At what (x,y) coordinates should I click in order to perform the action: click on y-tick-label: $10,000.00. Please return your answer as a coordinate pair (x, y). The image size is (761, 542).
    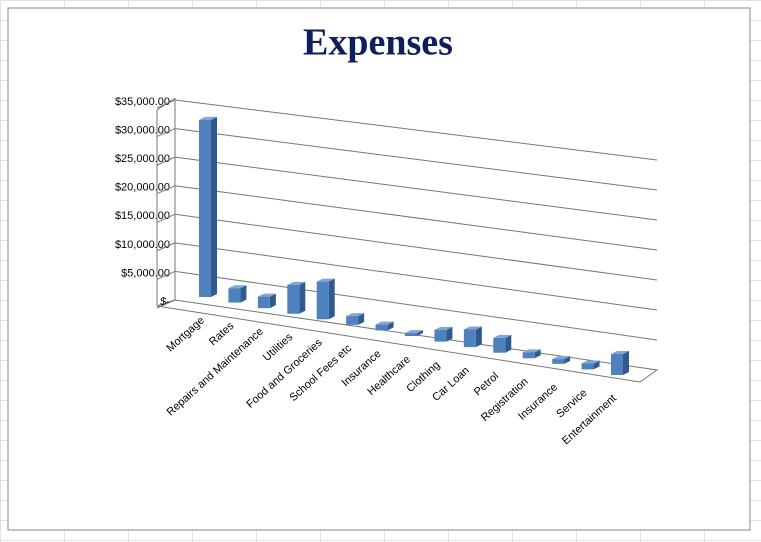
    Looking at the image, I should click on (142, 245).